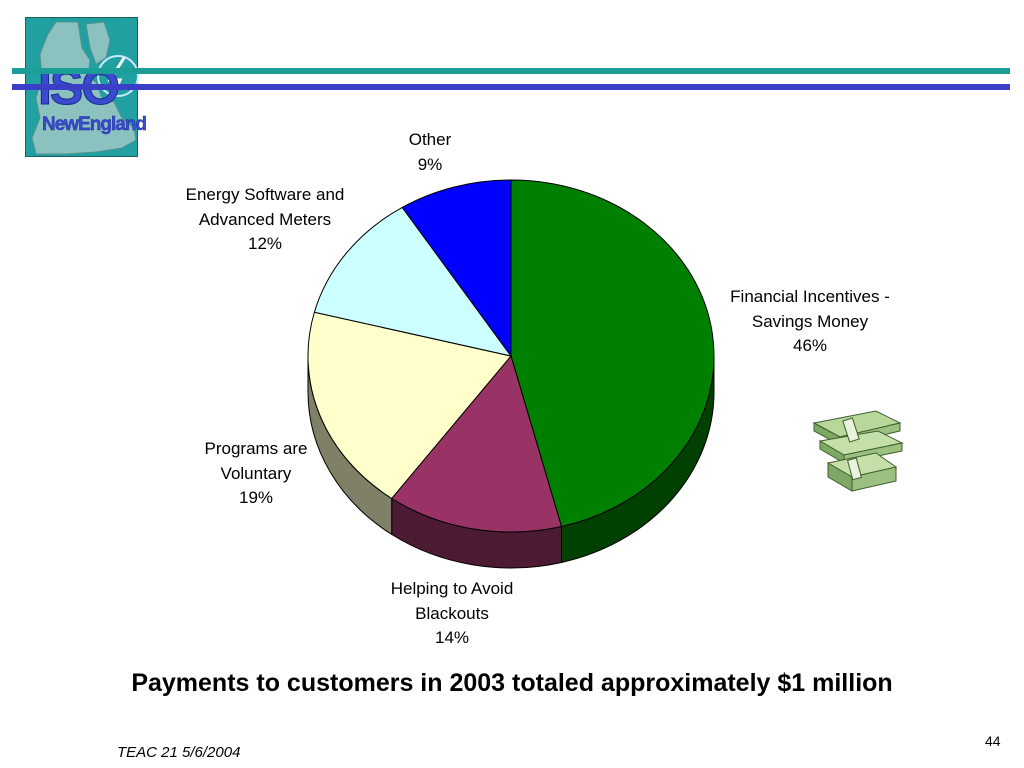 This screenshot has width=1024, height=768. What do you see at coordinates (265, 194) in the screenshot?
I see `slice-label-3-line-0: Energy Software and` at bounding box center [265, 194].